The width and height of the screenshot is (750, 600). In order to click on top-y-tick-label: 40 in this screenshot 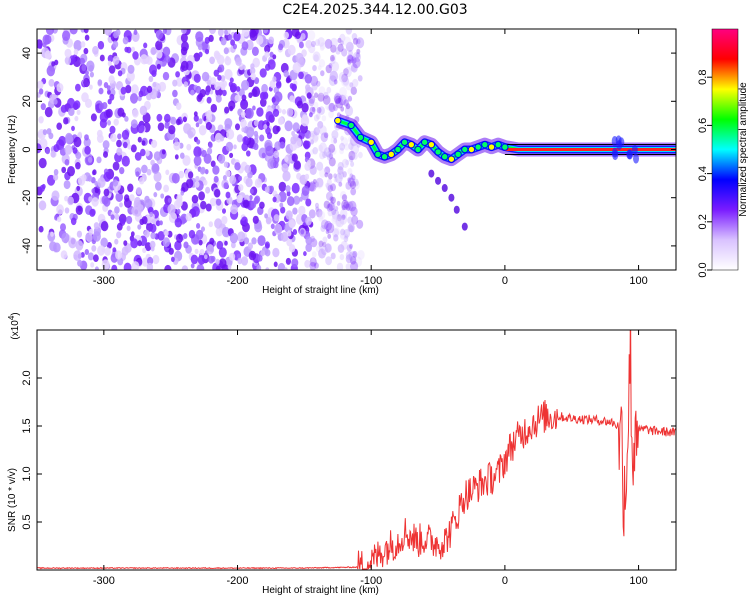, I will do `click(27, 53)`.